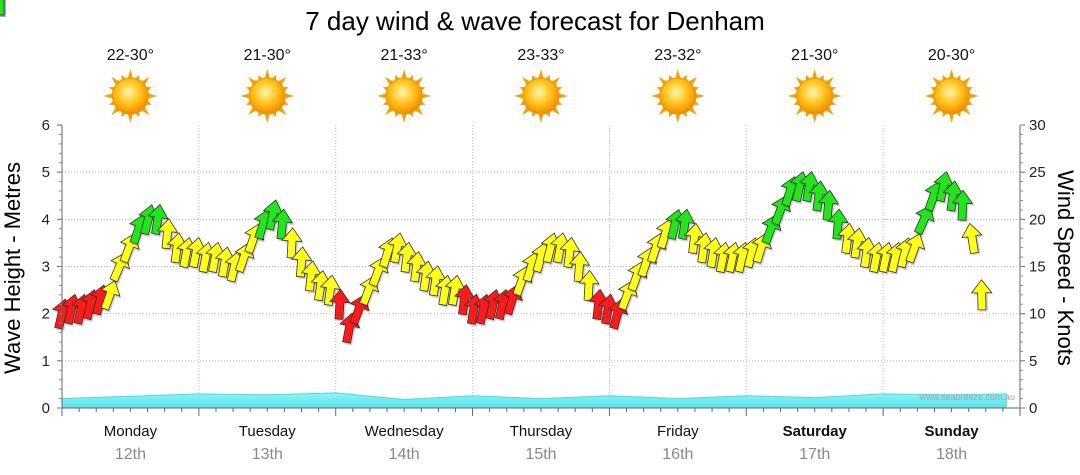 This screenshot has width=1080, height=475. I want to click on right-axis-label: Wind Speed - Knots, so click(1065, 268).